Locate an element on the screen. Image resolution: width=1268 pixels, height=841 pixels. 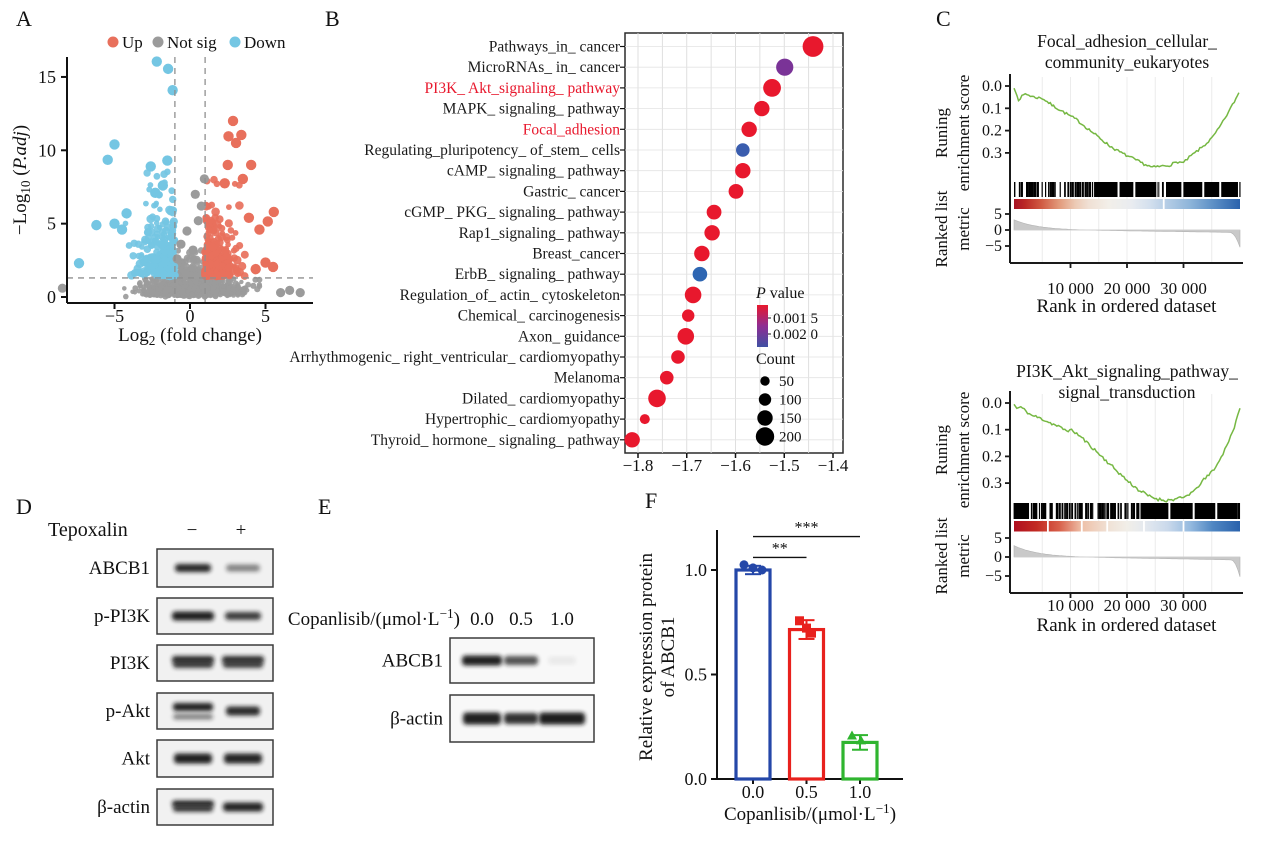
b-x-tick: −1.6 is located at coordinates (735, 465).